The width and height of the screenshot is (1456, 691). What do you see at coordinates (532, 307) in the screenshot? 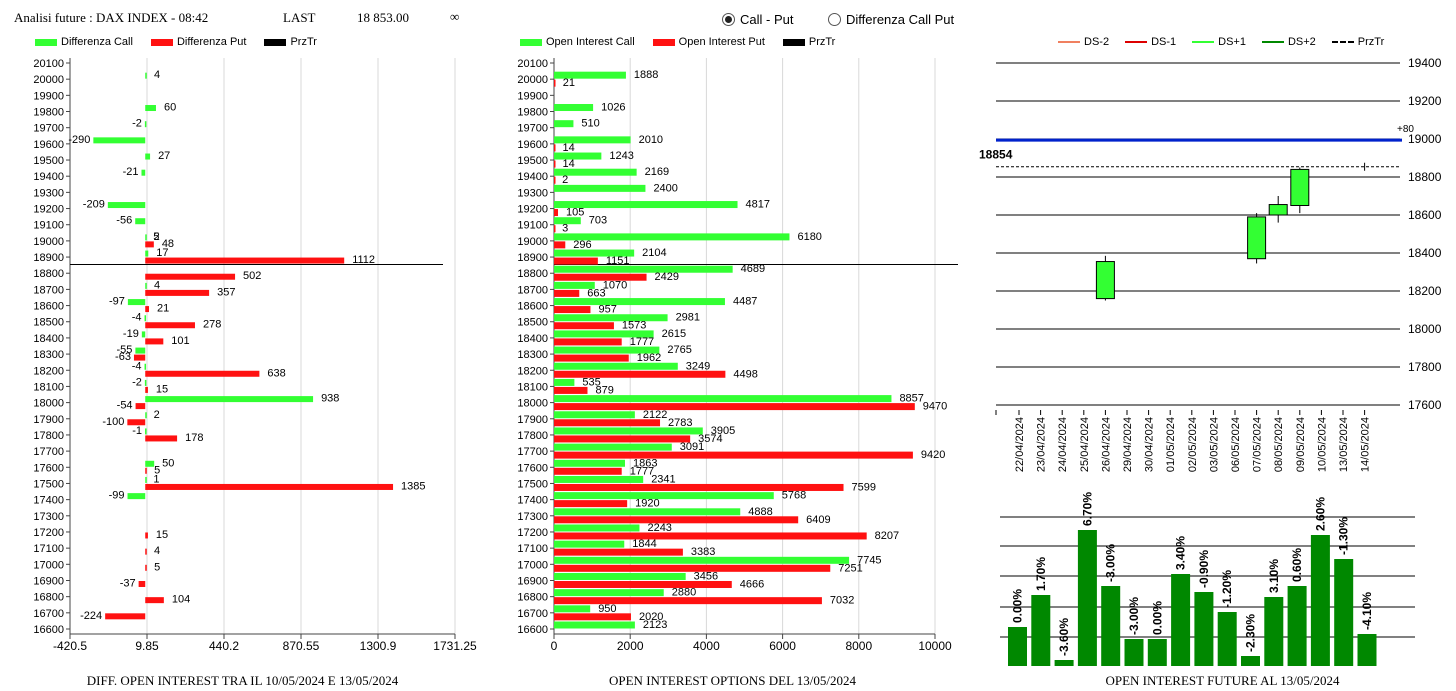
I see `y-tick-label: 18600` at bounding box center [532, 307].